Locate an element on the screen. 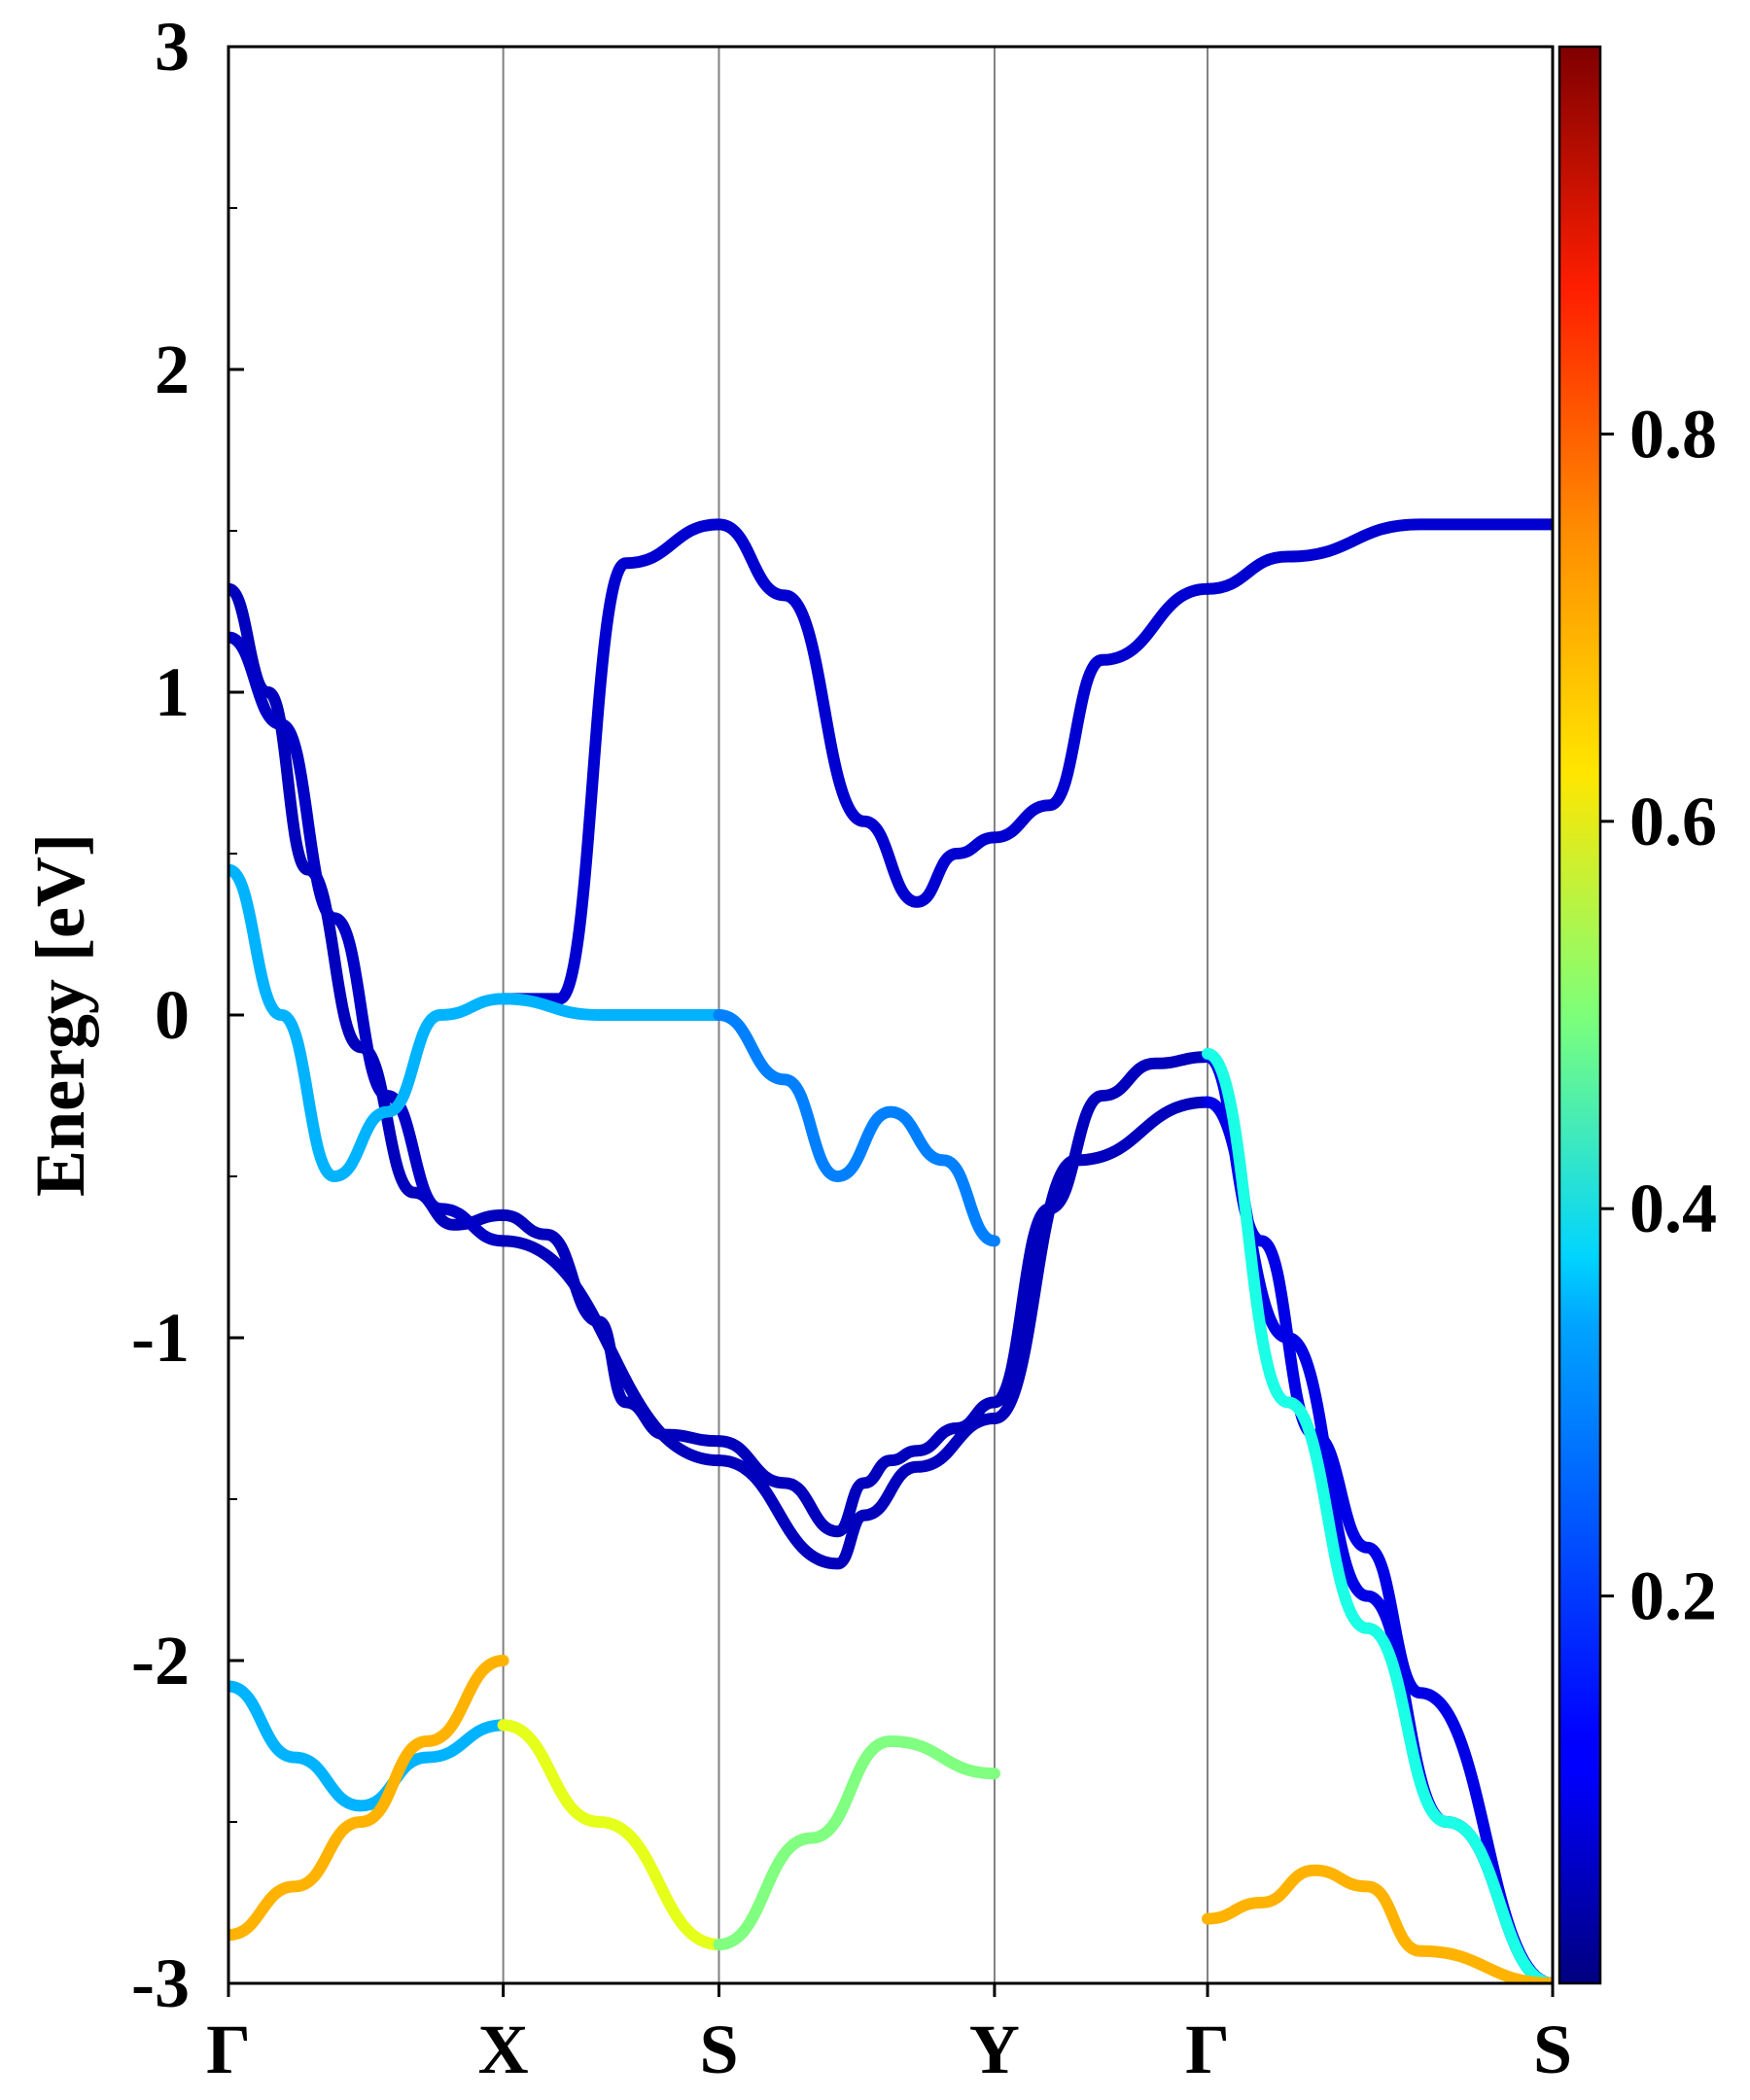 The width and height of the screenshot is (1750, 2100). colorbar-ticks: 0.2 0.4 0.6 0.8 is located at coordinates (1658, 1015).